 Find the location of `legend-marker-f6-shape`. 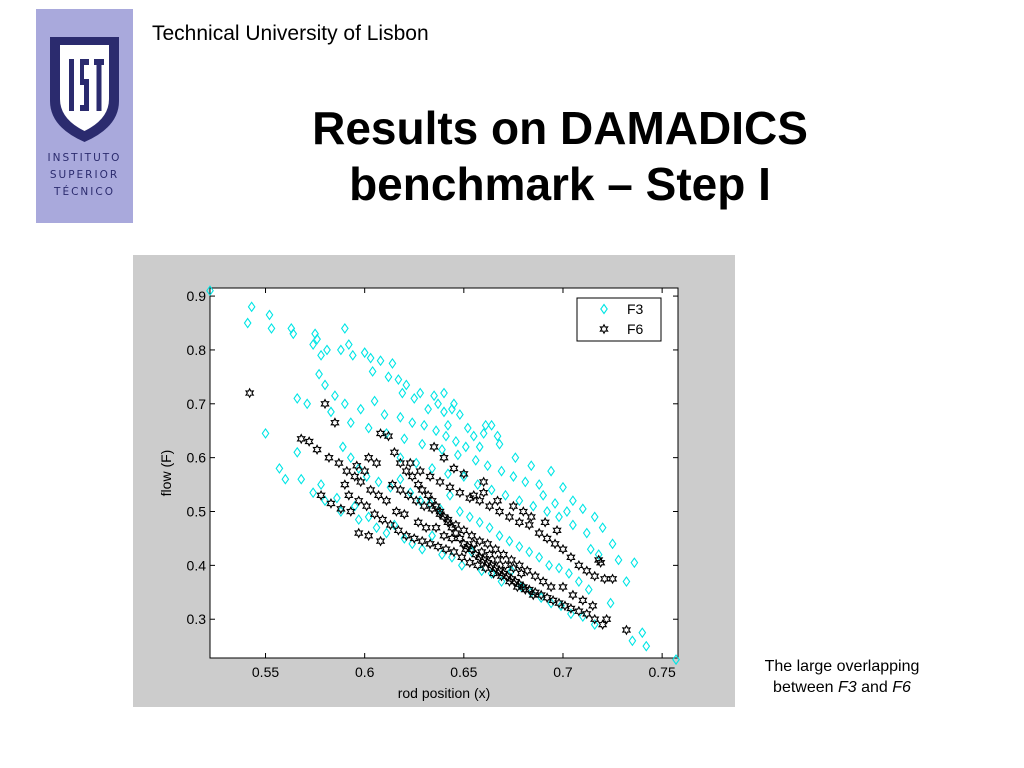

legend-marker-f6-shape is located at coordinates (604, 329).